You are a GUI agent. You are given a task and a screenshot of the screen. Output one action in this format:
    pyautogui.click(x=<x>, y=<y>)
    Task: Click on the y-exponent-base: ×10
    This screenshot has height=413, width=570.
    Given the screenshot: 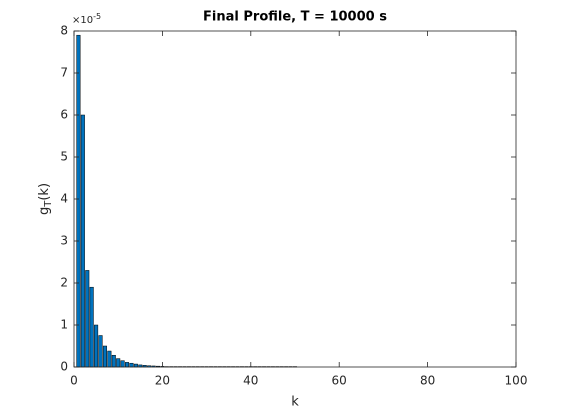 What is the action you would take?
    pyautogui.click(x=82, y=20)
    